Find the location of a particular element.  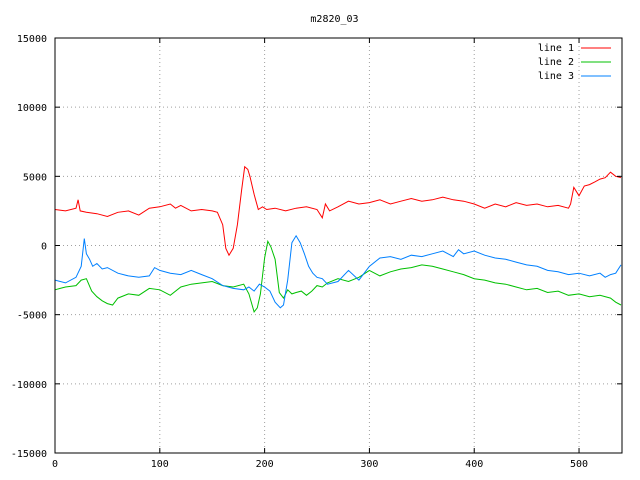

legend-label: line 3 is located at coordinates (556, 76).